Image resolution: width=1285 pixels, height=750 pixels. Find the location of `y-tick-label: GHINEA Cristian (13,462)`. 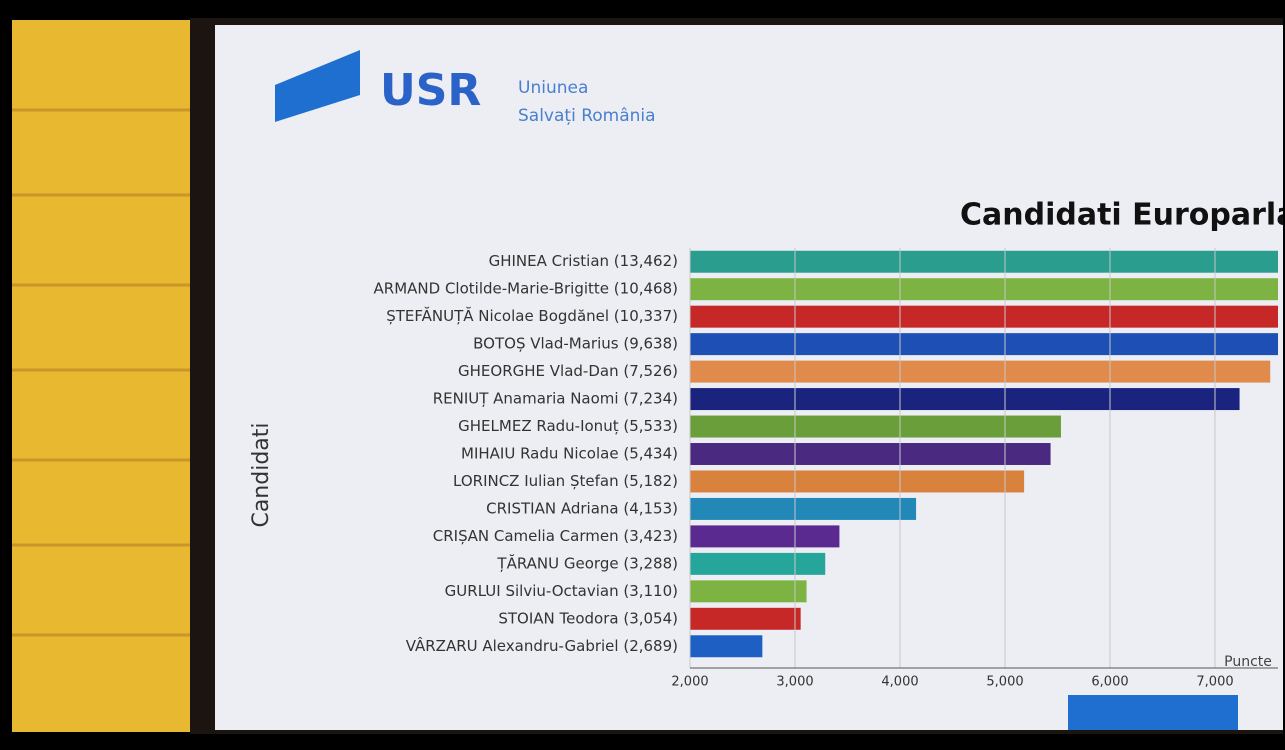

y-tick-label: GHINEA Cristian (13,462) is located at coordinates (583, 261).